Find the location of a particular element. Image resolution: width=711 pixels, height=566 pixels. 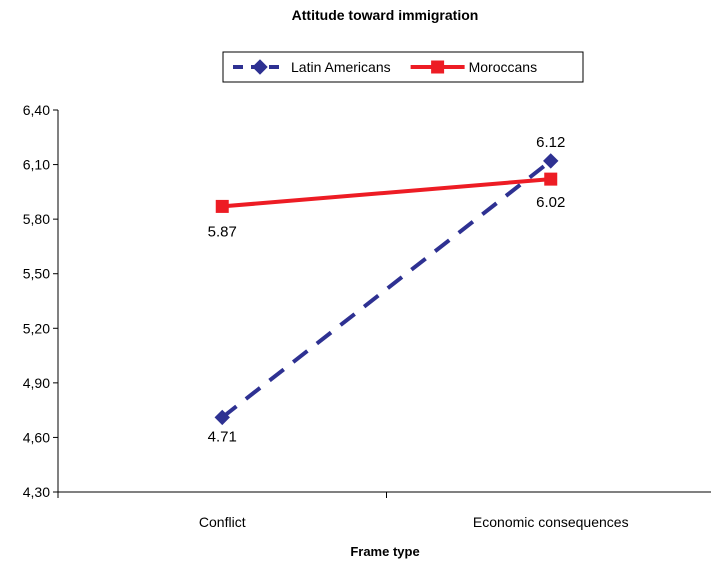

y-tick-label: 6,40 is located at coordinates (36, 110).